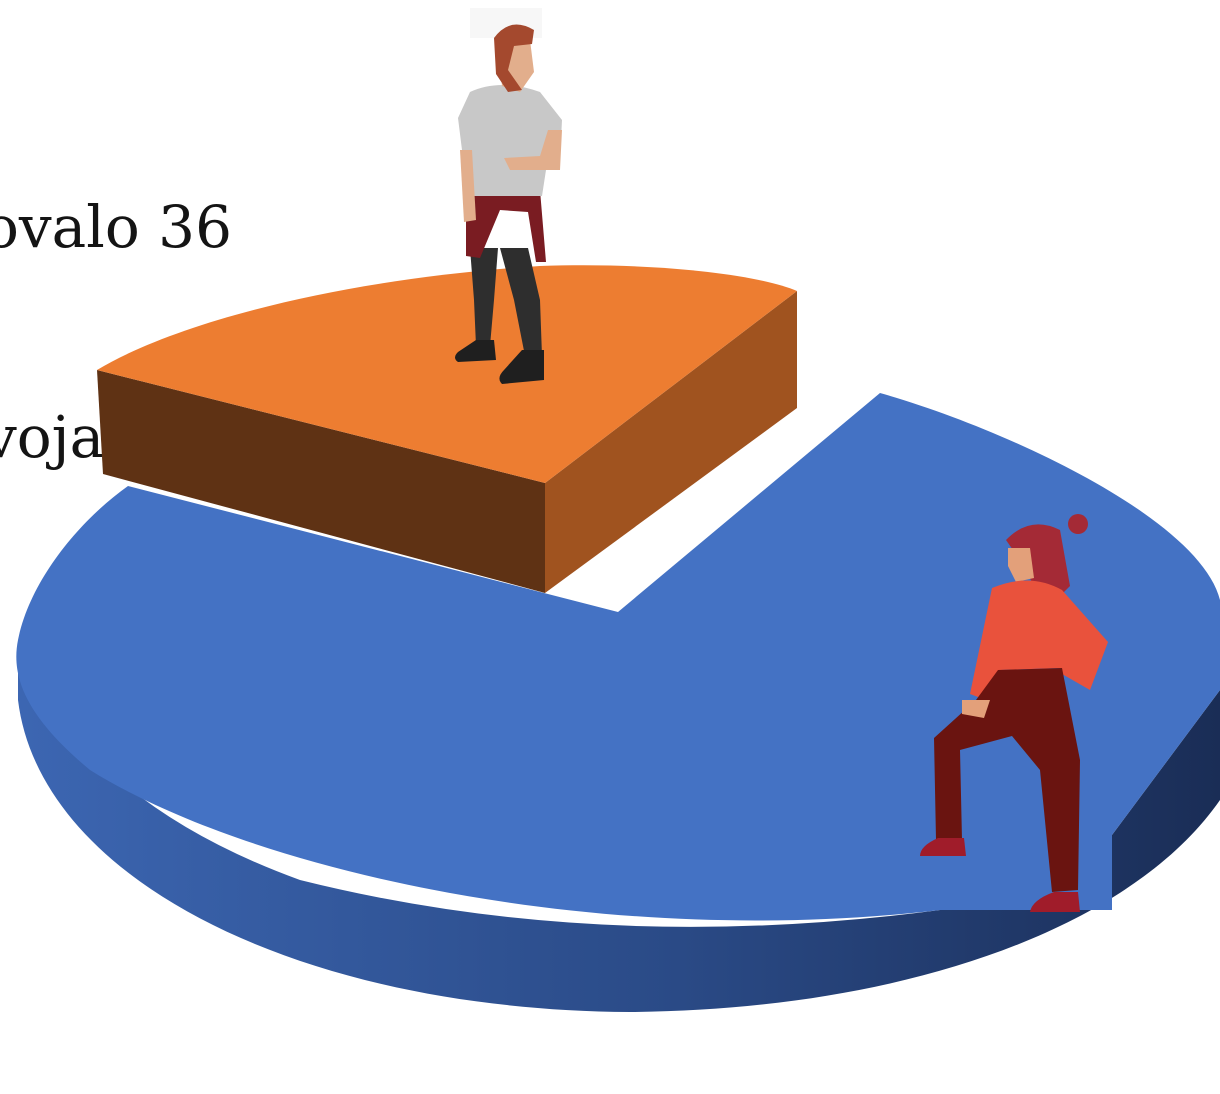 The width and height of the screenshot is (1220, 1094). I want to click on man-figure, so click(508, 196).